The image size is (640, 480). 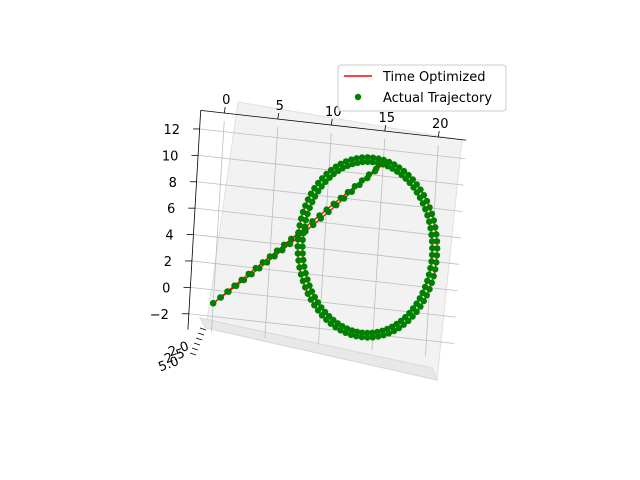 I want to click on y-tick-label: 8, so click(x=173, y=183).